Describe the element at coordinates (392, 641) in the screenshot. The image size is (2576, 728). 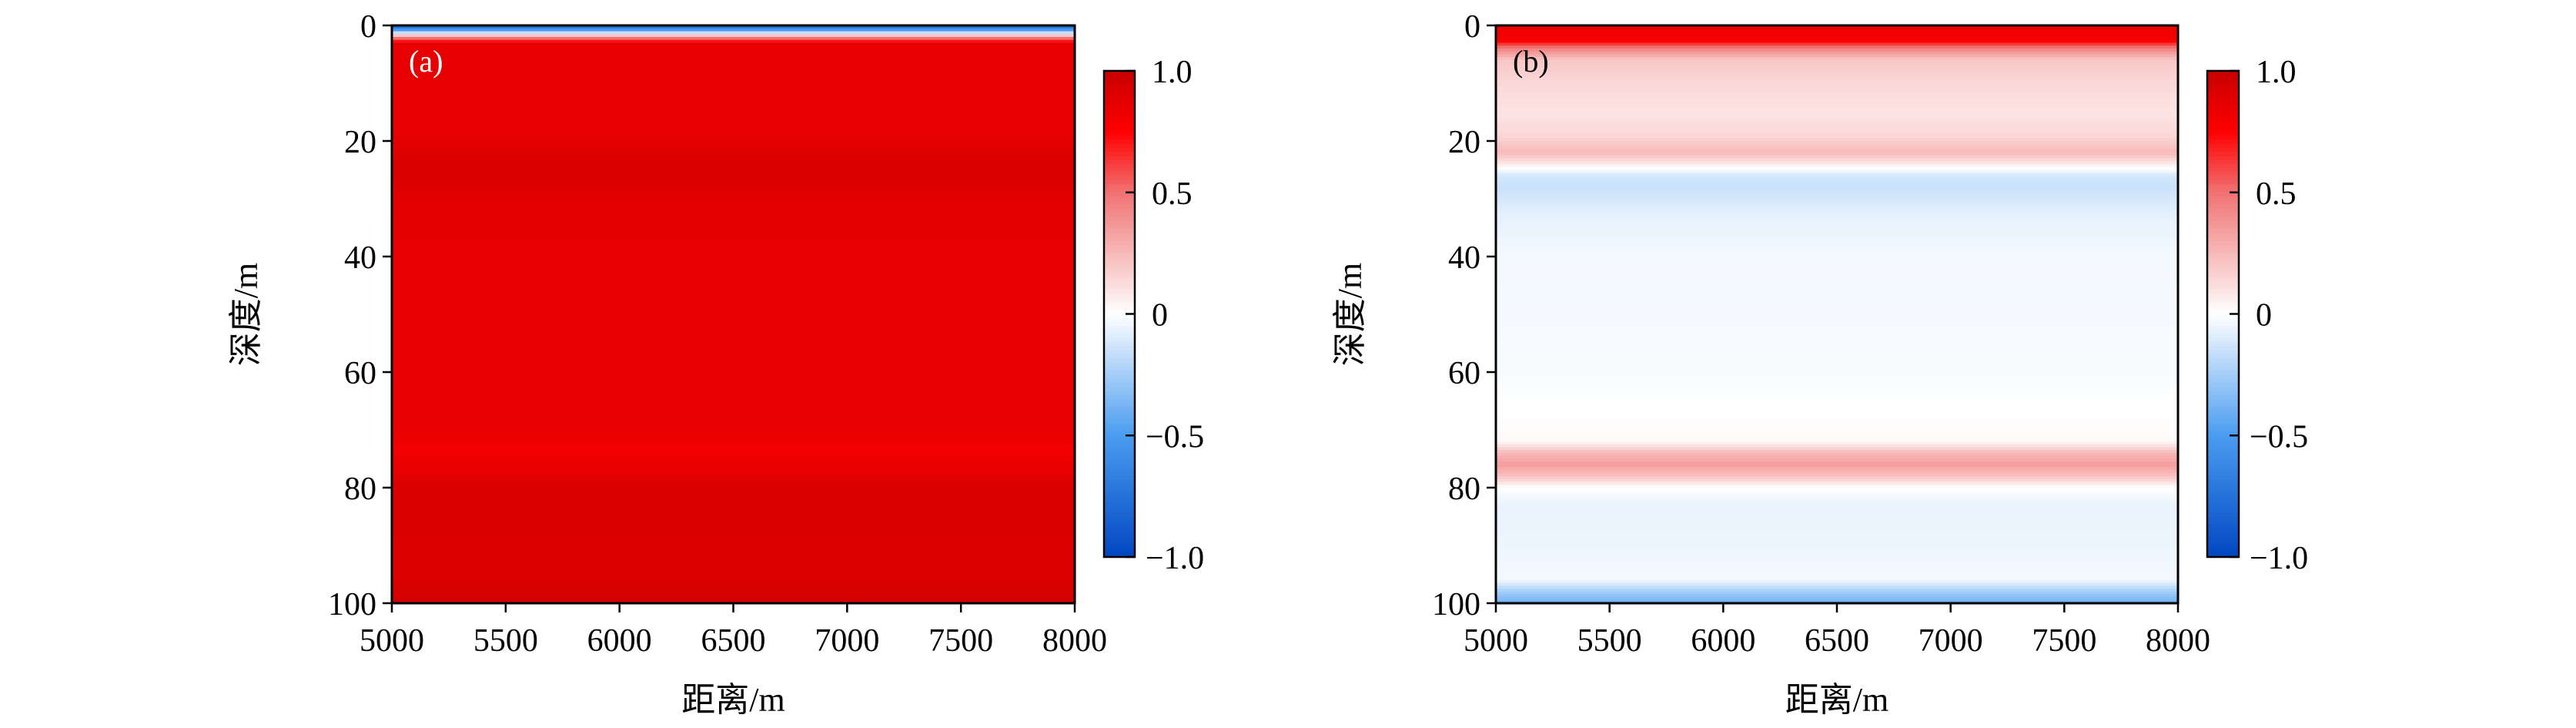
I see `x-tick-label: 5000` at that location.